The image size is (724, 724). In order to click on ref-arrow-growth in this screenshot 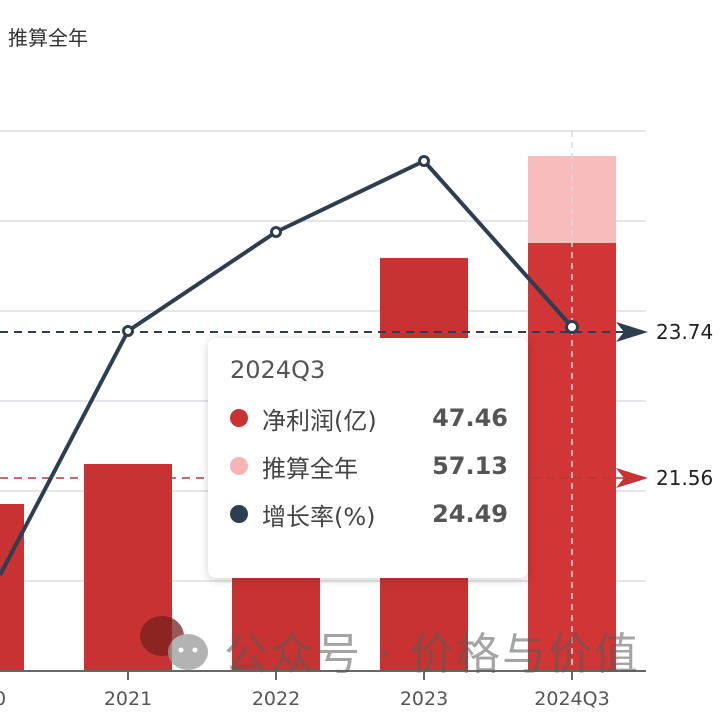, I will do `click(632, 332)`.